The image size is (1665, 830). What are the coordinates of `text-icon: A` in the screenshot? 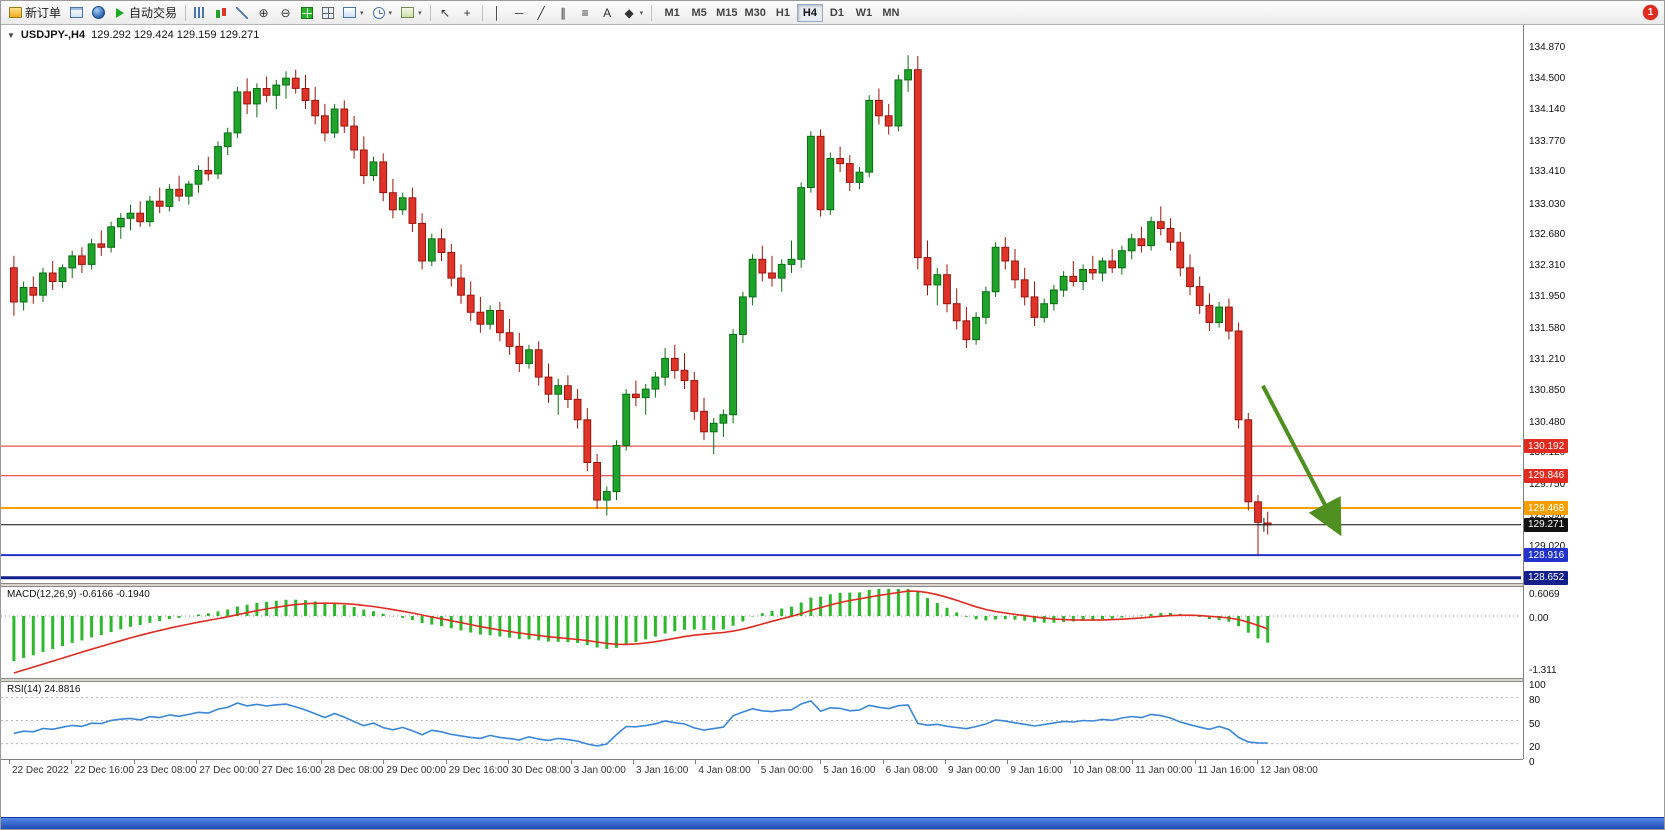 It's located at (607, 12).